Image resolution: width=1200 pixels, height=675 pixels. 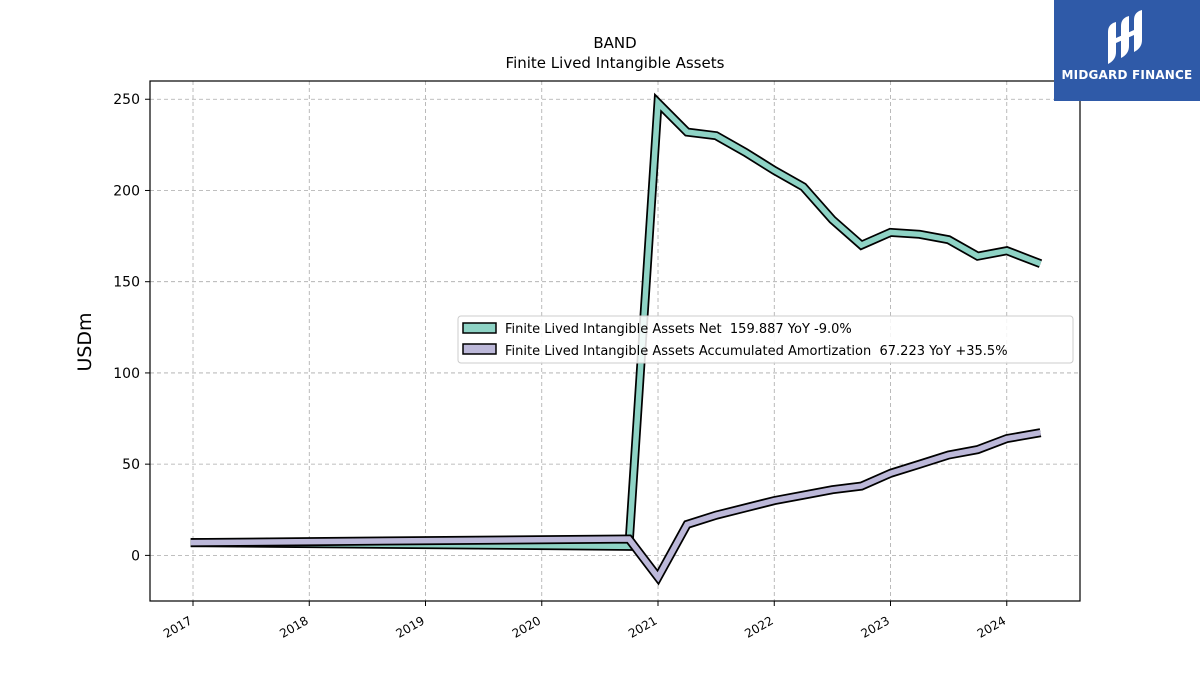 I want to click on legend-box, so click(x=765, y=339).